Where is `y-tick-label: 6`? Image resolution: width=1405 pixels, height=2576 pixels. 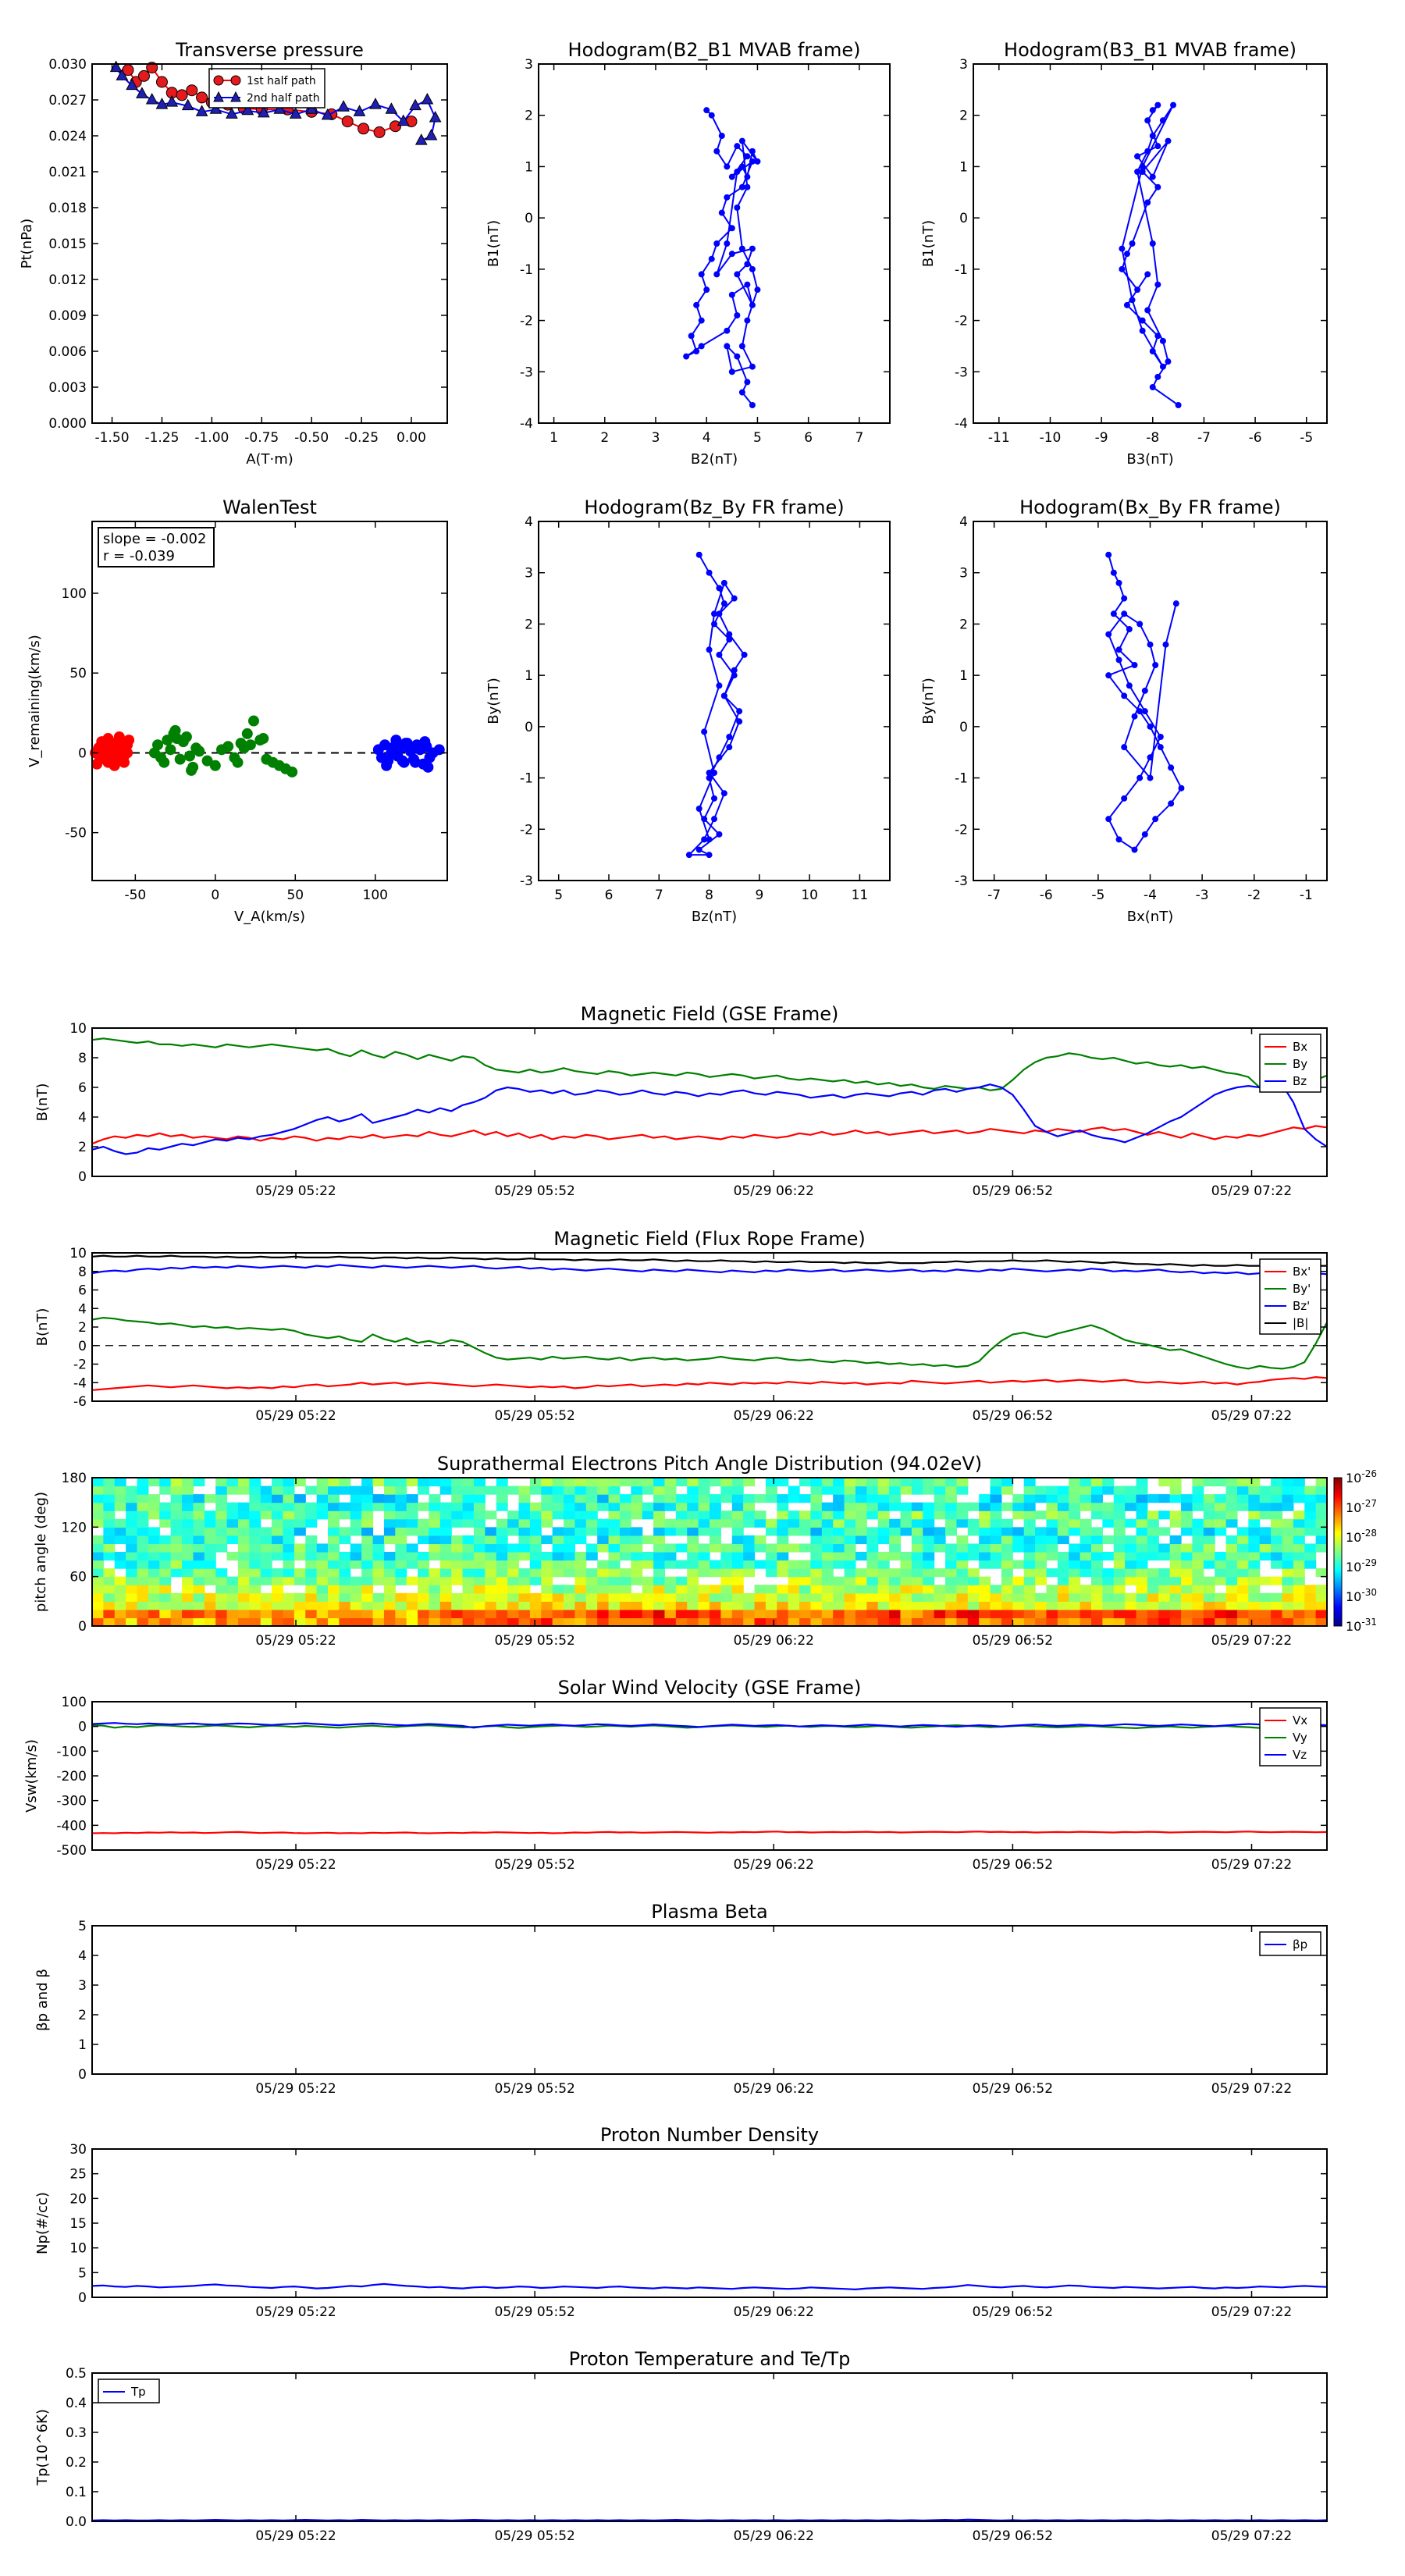 y-tick-label: 6 is located at coordinates (82, 1291).